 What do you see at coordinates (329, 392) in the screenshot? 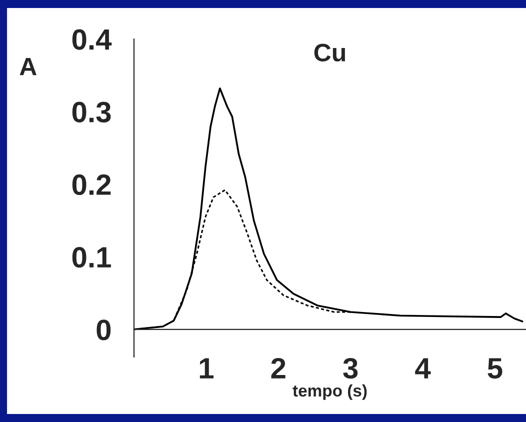
I see `x-axis-title: tempo (s)` at bounding box center [329, 392].